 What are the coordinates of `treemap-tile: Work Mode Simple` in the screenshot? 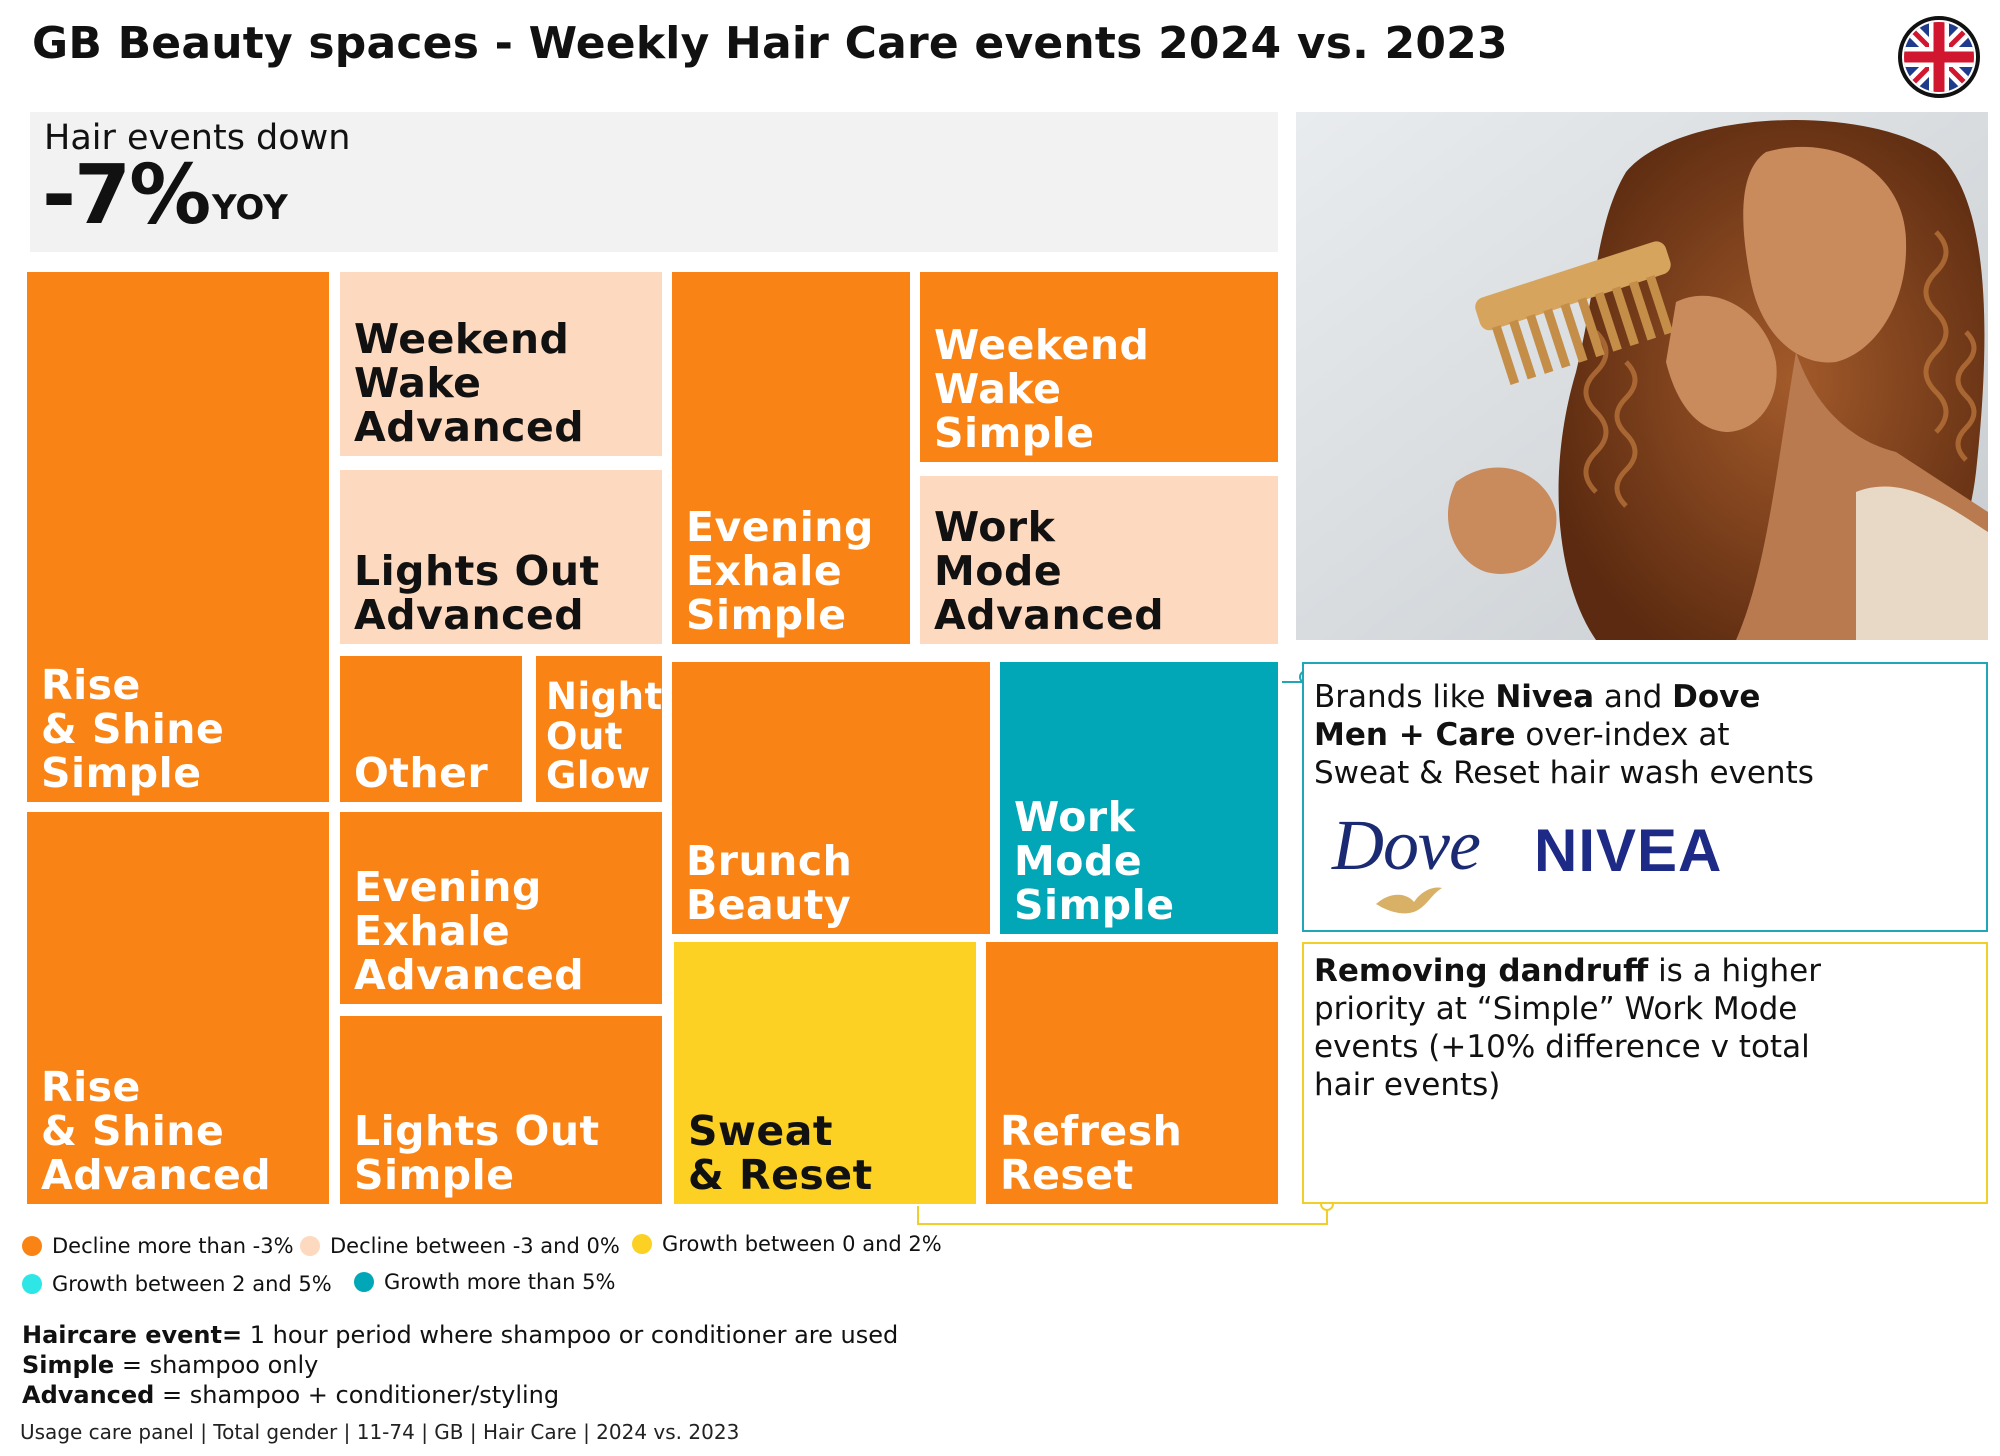 It's located at (1139, 798).